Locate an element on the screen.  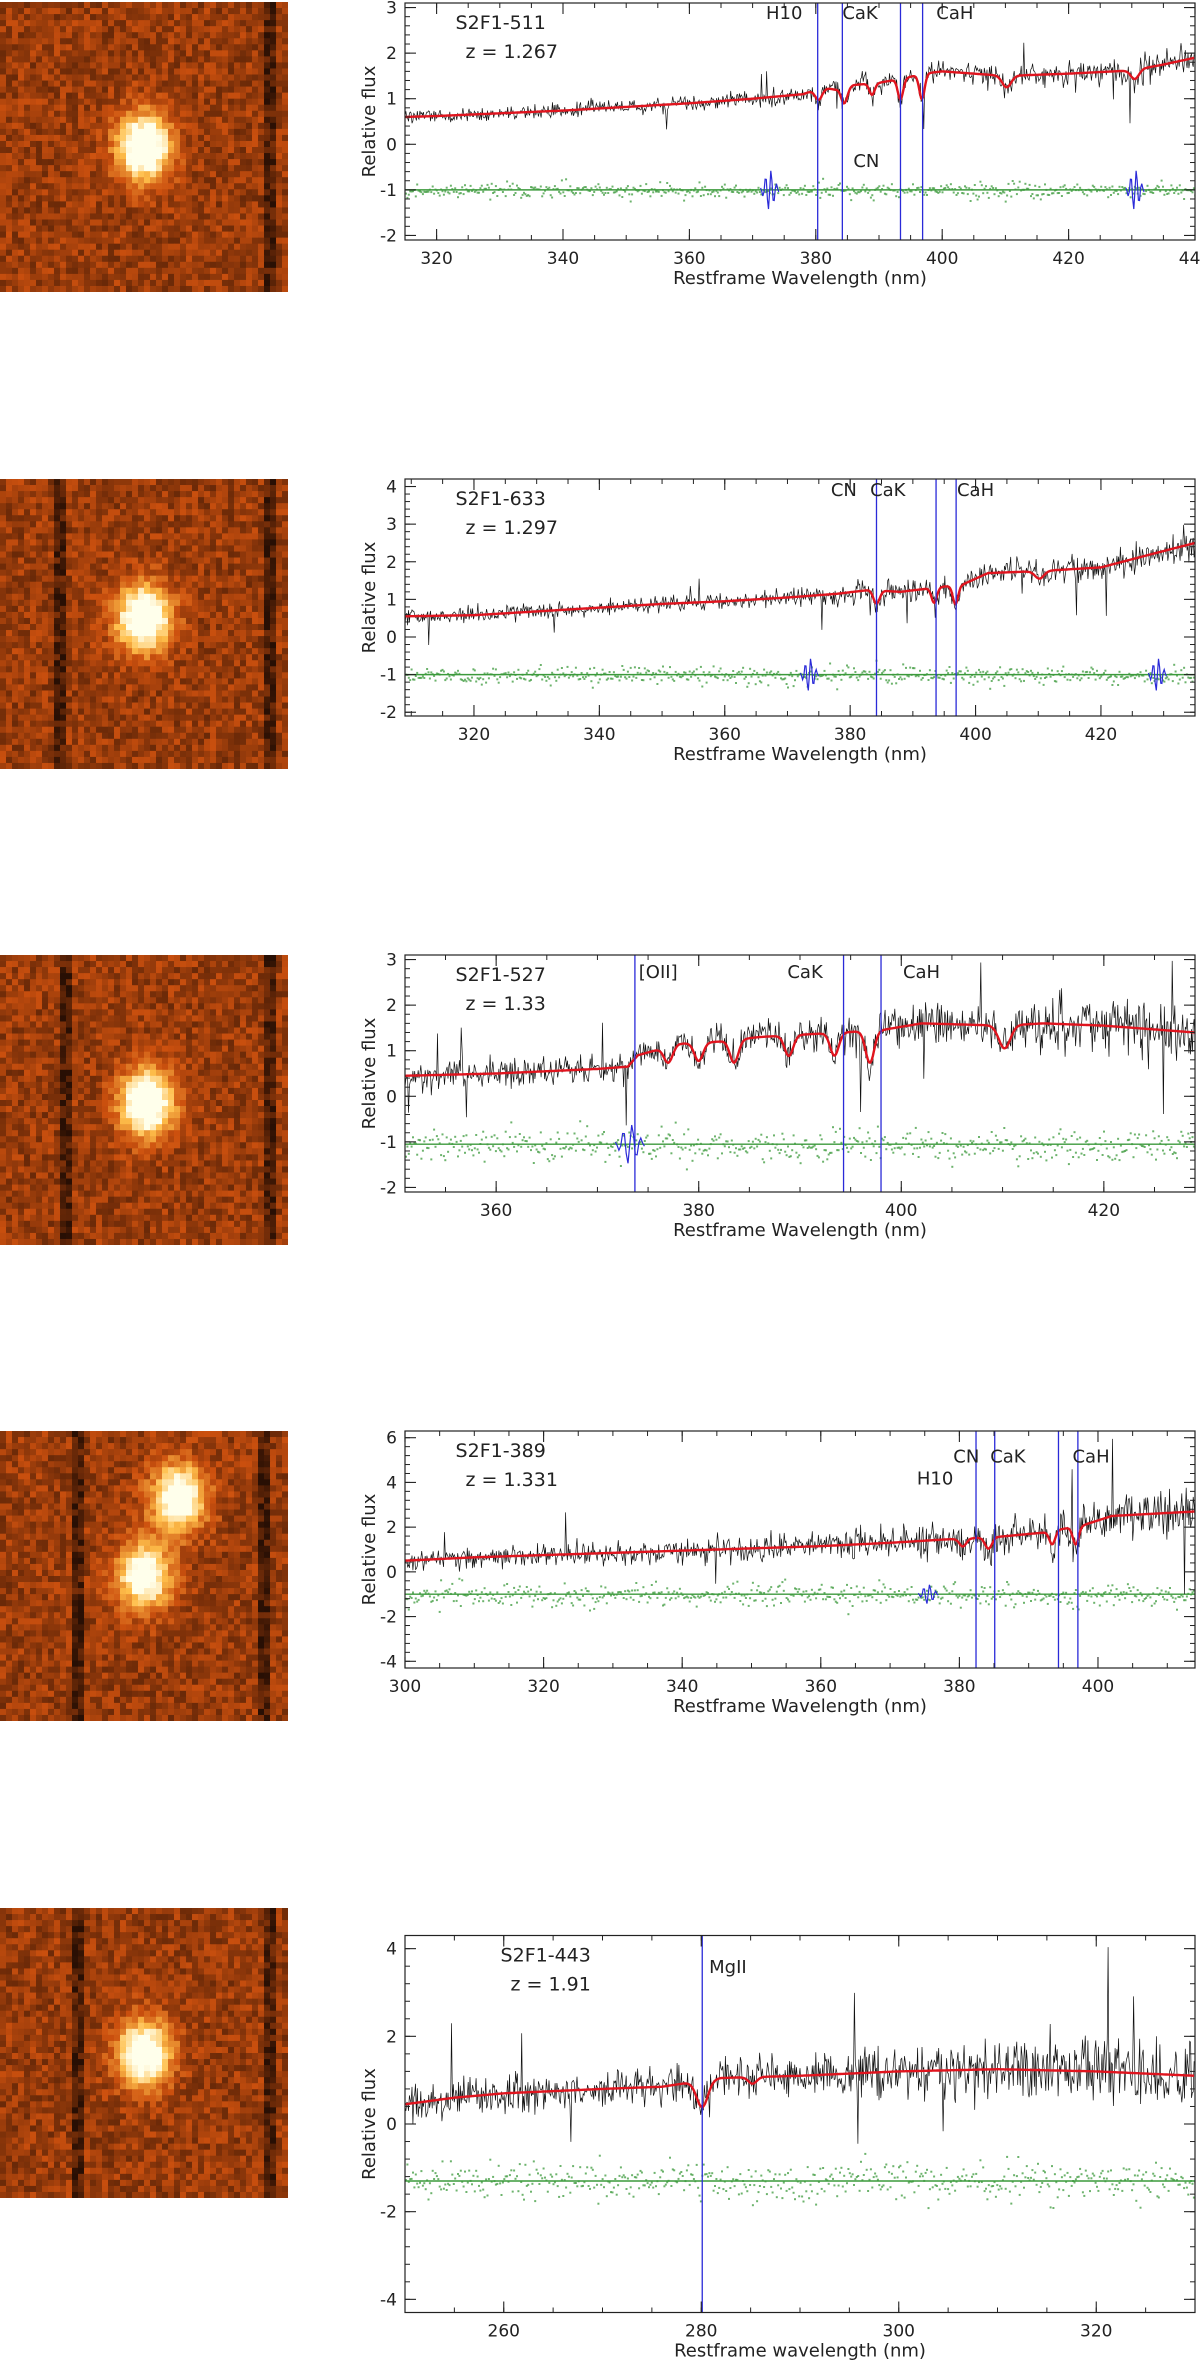
spectral-line-label: [OII] is located at coordinates (658, 972).